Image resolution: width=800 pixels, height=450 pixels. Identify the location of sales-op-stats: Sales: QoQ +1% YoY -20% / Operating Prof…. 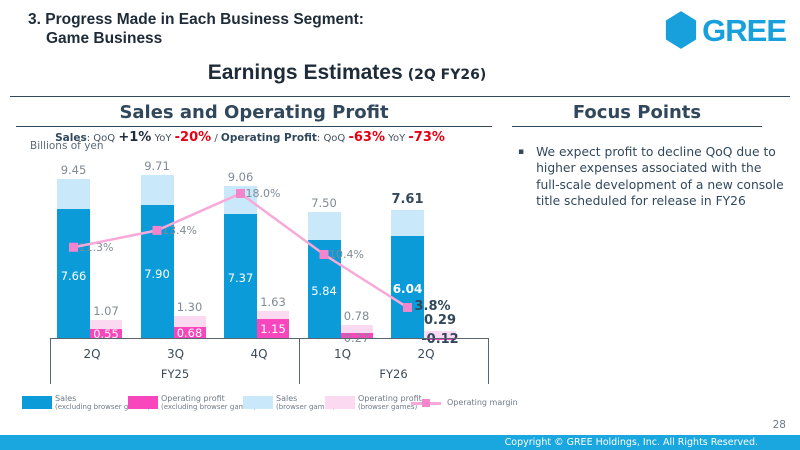
(250, 135).